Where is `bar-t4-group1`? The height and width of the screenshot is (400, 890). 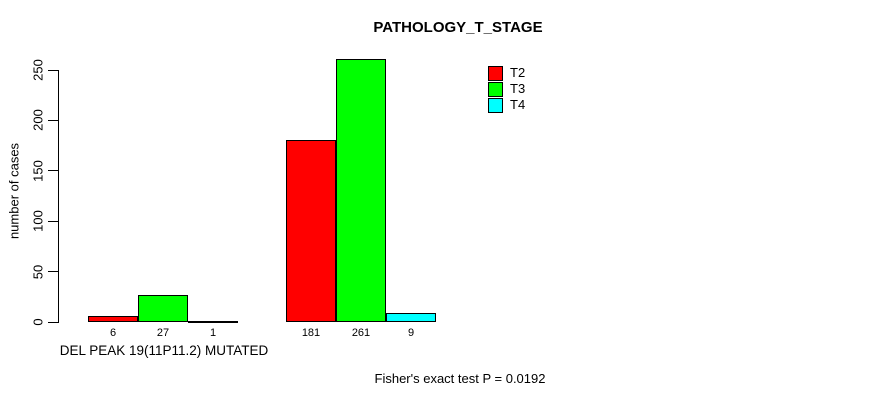 bar-t4-group1 is located at coordinates (213, 322).